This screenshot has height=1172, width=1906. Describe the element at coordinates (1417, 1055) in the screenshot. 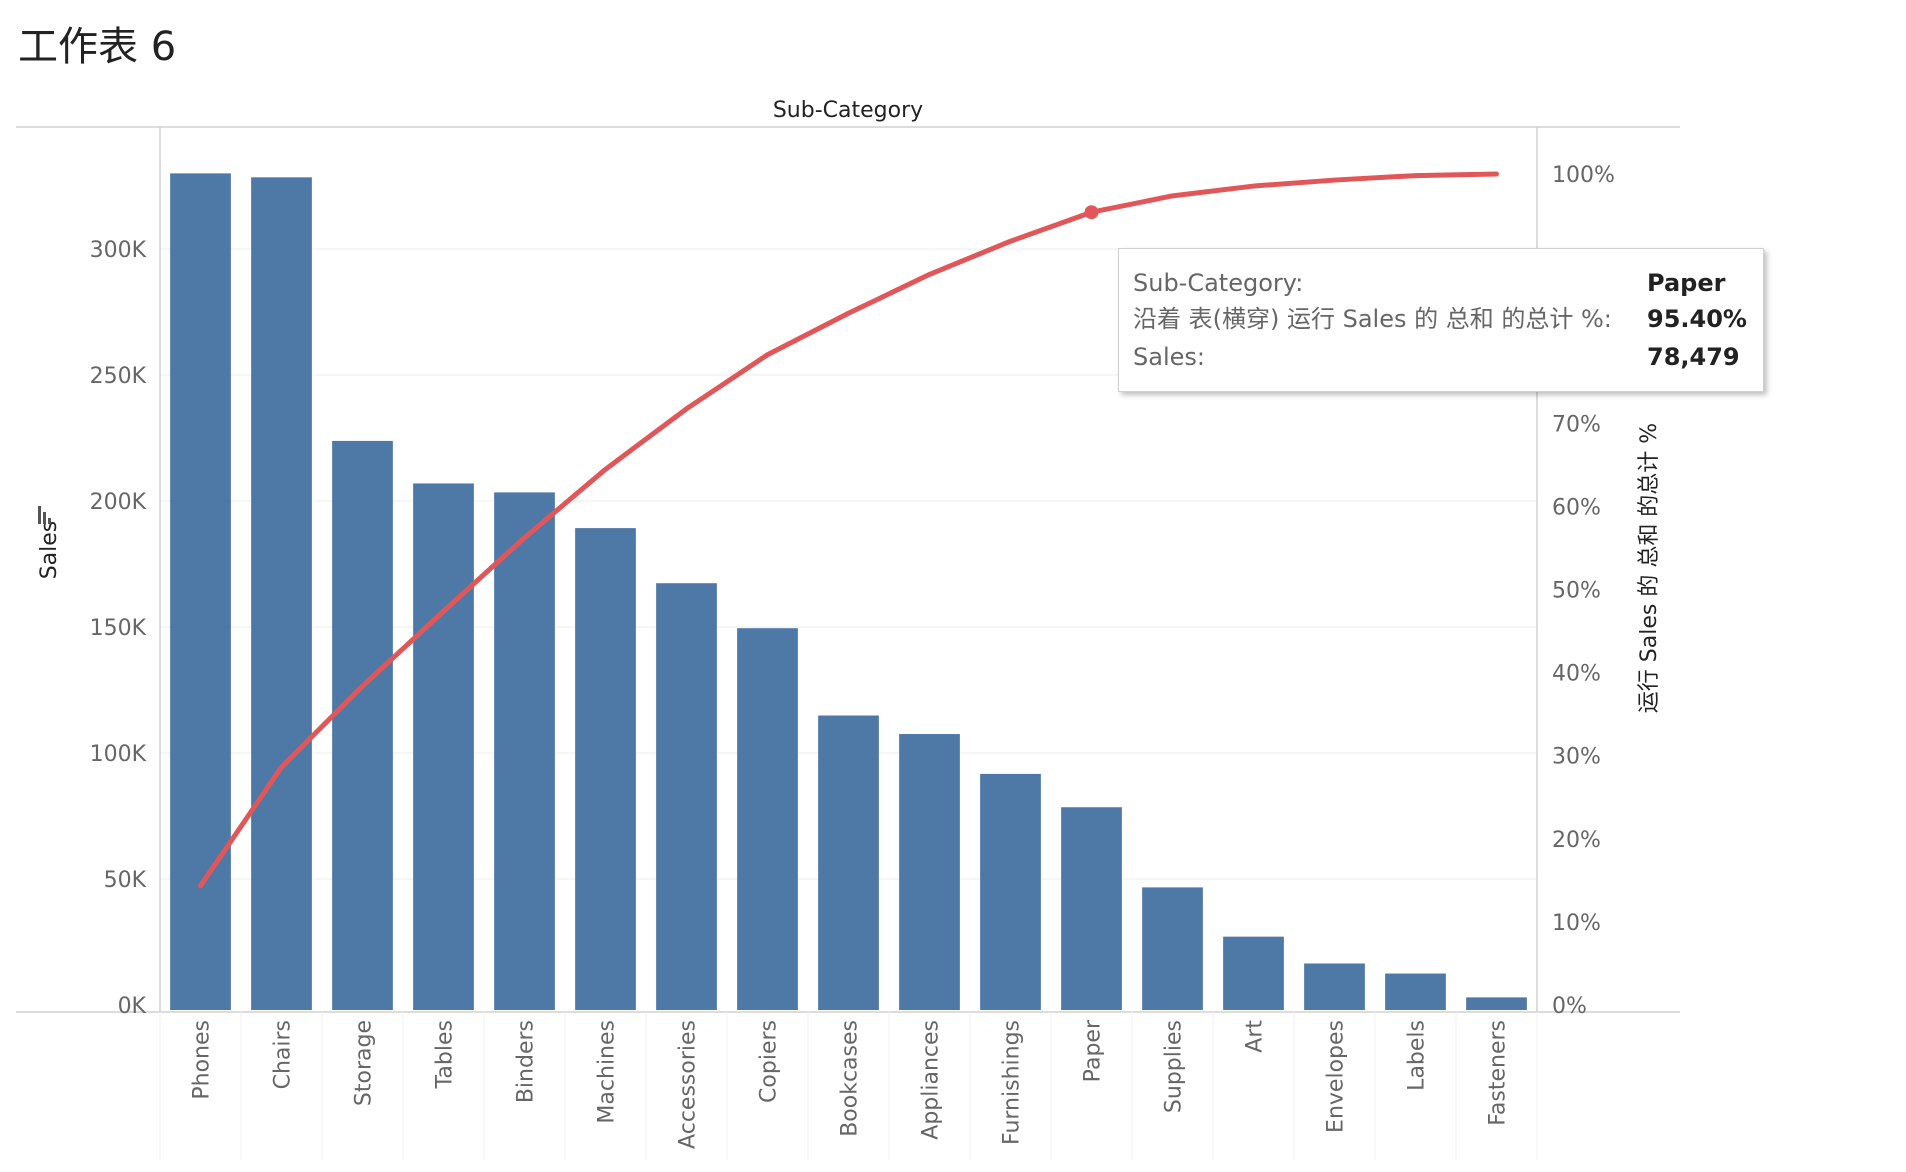

I see `x-tick-label: Labels` at that location.